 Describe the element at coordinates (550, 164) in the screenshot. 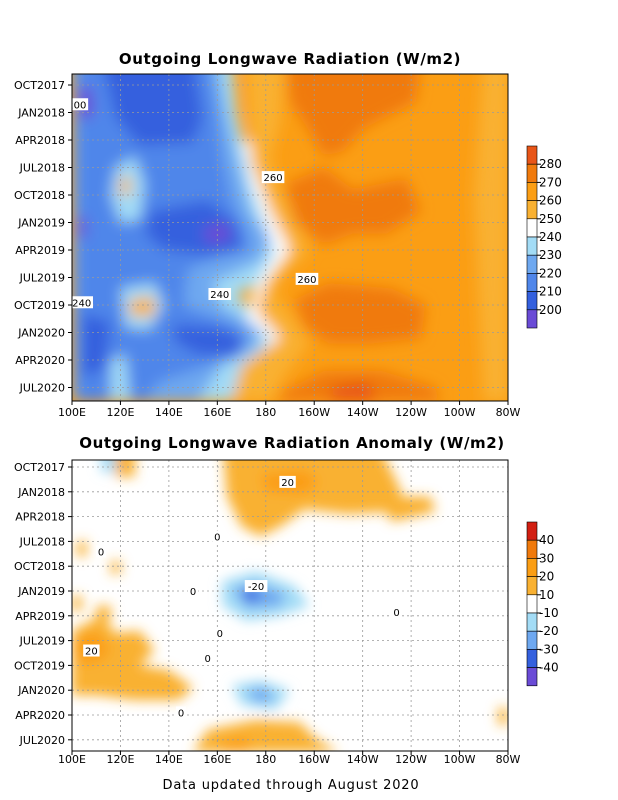

I see `olr-colorbar-label: 280` at that location.